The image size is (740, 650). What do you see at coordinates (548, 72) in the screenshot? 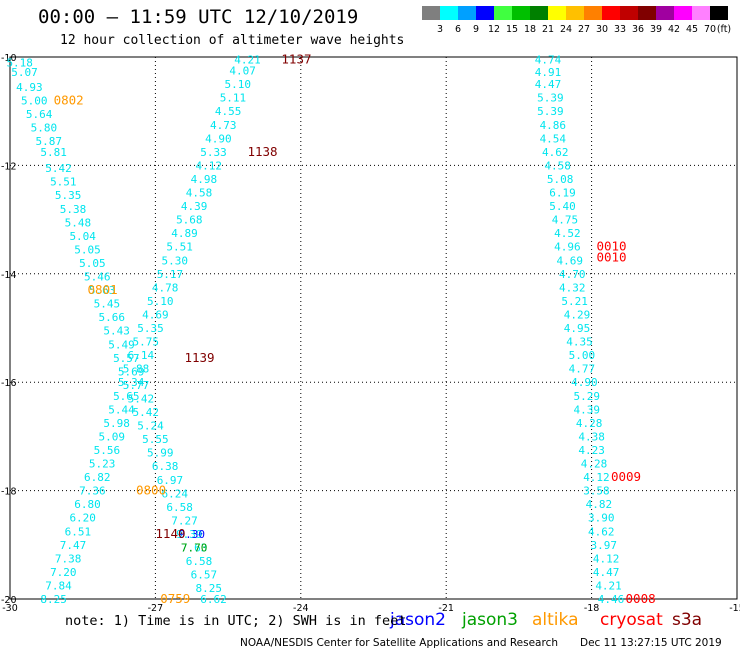
I see `wave-height-value: 4.91` at bounding box center [548, 72].